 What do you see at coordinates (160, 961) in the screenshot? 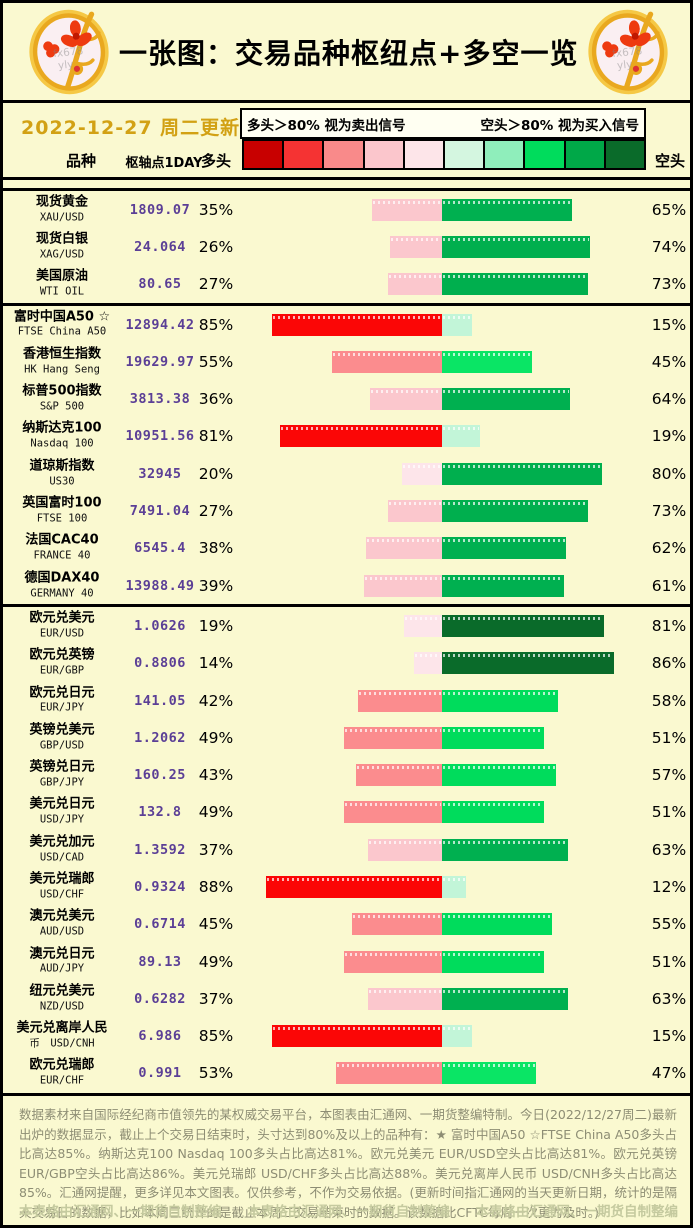
I see `pivot-value: 89.13` at bounding box center [160, 961].